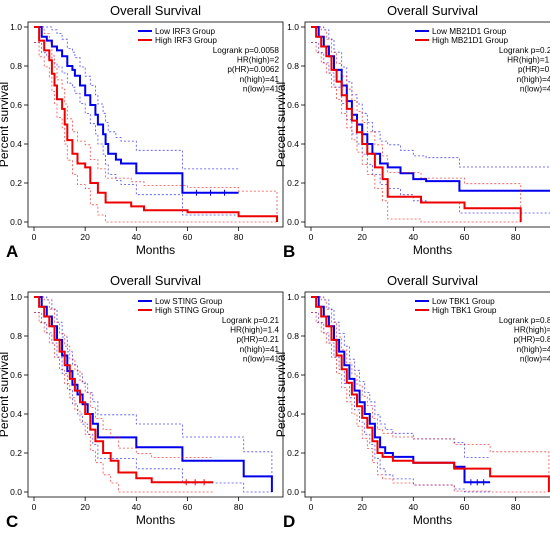  What do you see at coordinates (470, 40) in the screenshot?
I see `legend-label-1: High MB21D1 Group` at bounding box center [470, 40].